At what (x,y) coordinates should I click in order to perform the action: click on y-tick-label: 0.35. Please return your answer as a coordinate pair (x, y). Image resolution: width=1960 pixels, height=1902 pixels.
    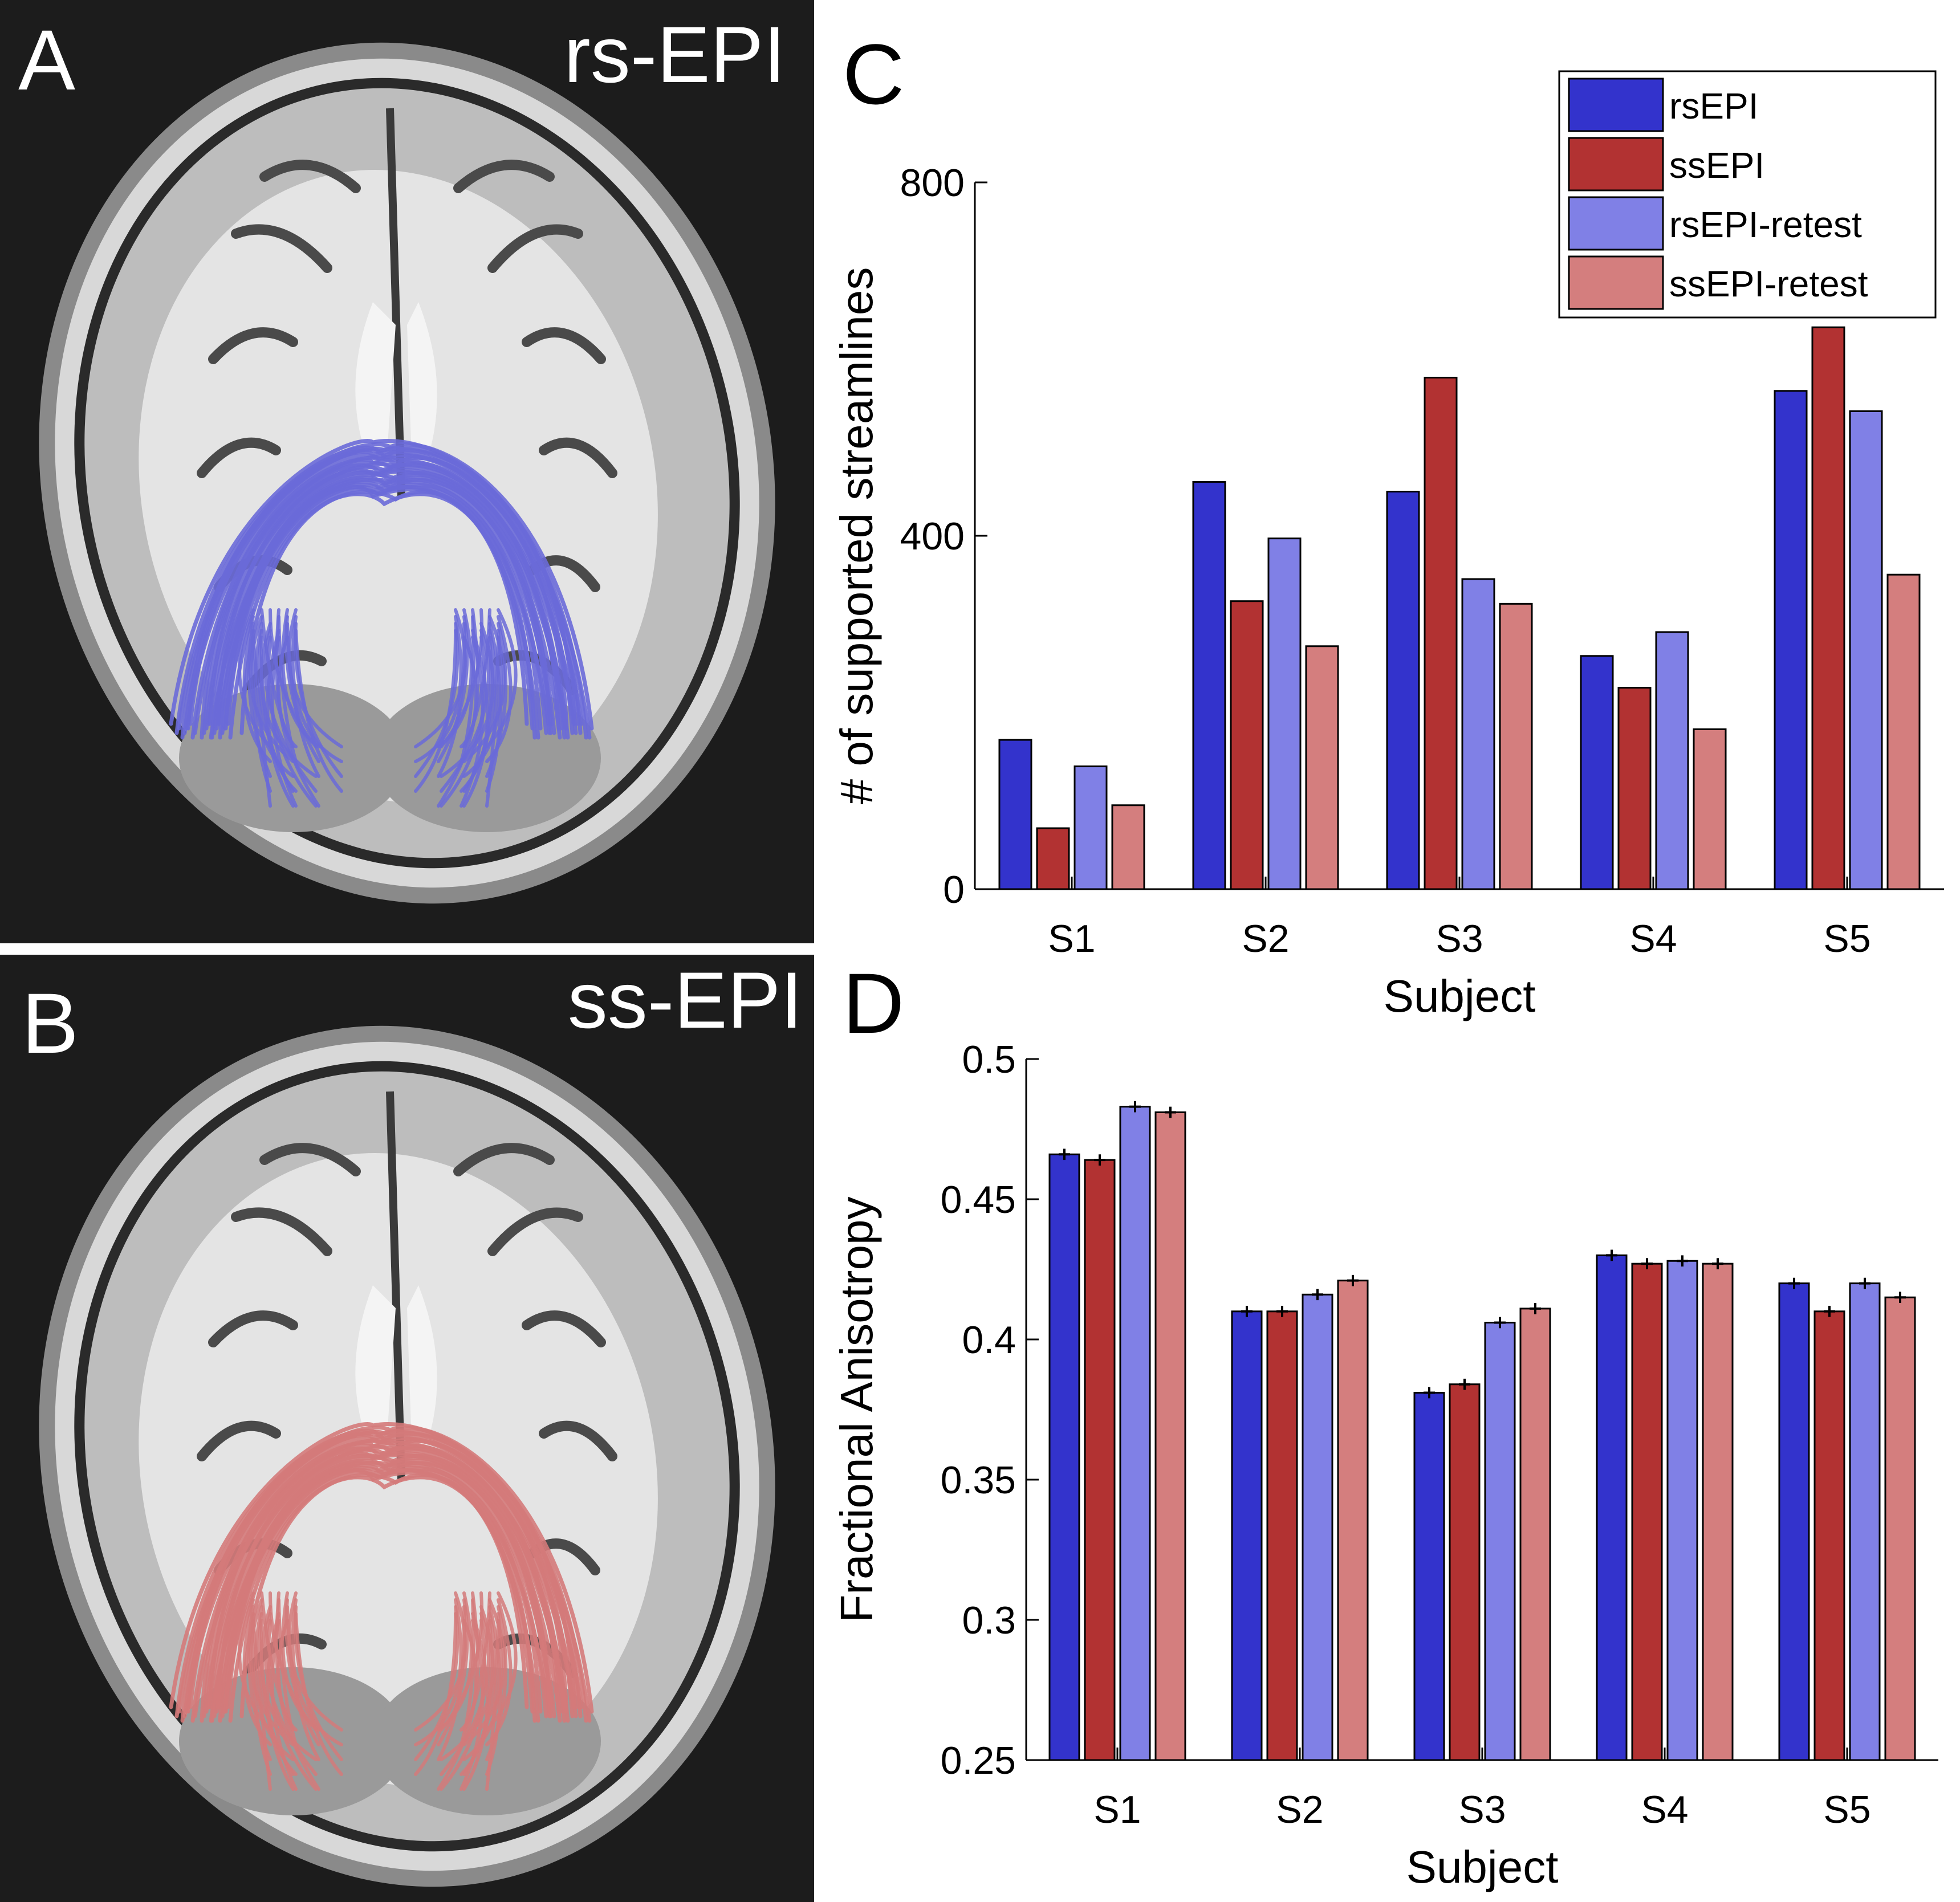
    Looking at the image, I should click on (978, 1480).